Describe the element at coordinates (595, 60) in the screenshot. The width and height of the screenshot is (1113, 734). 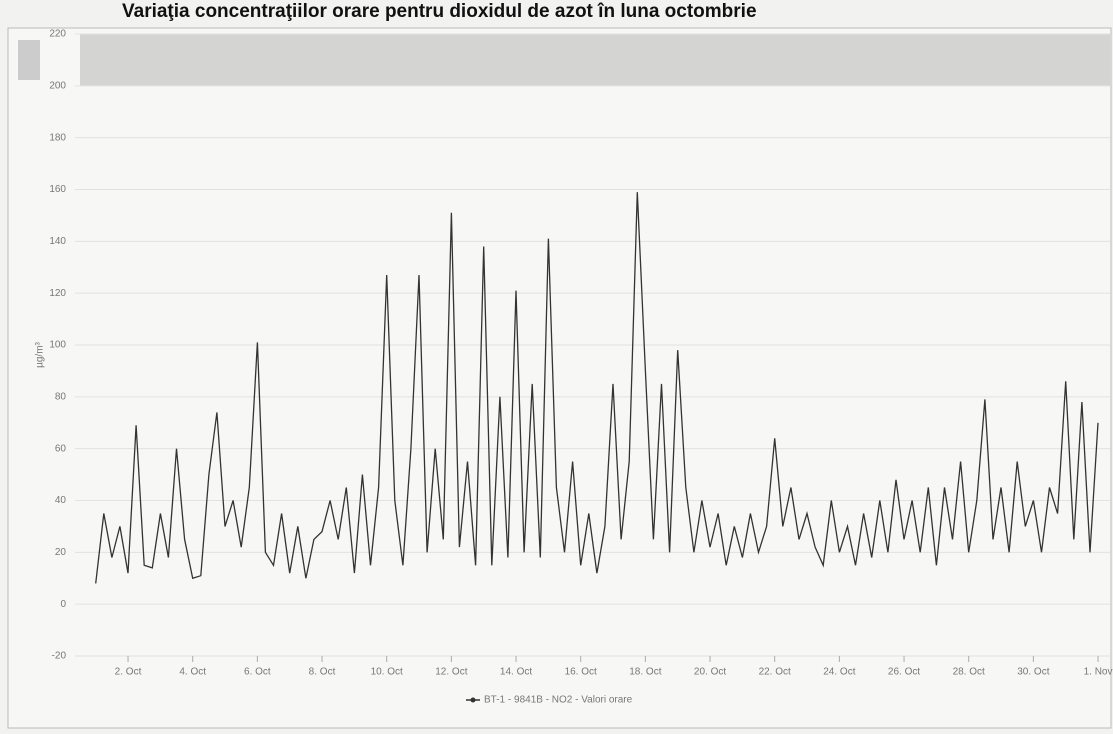
I see `plot-band` at that location.